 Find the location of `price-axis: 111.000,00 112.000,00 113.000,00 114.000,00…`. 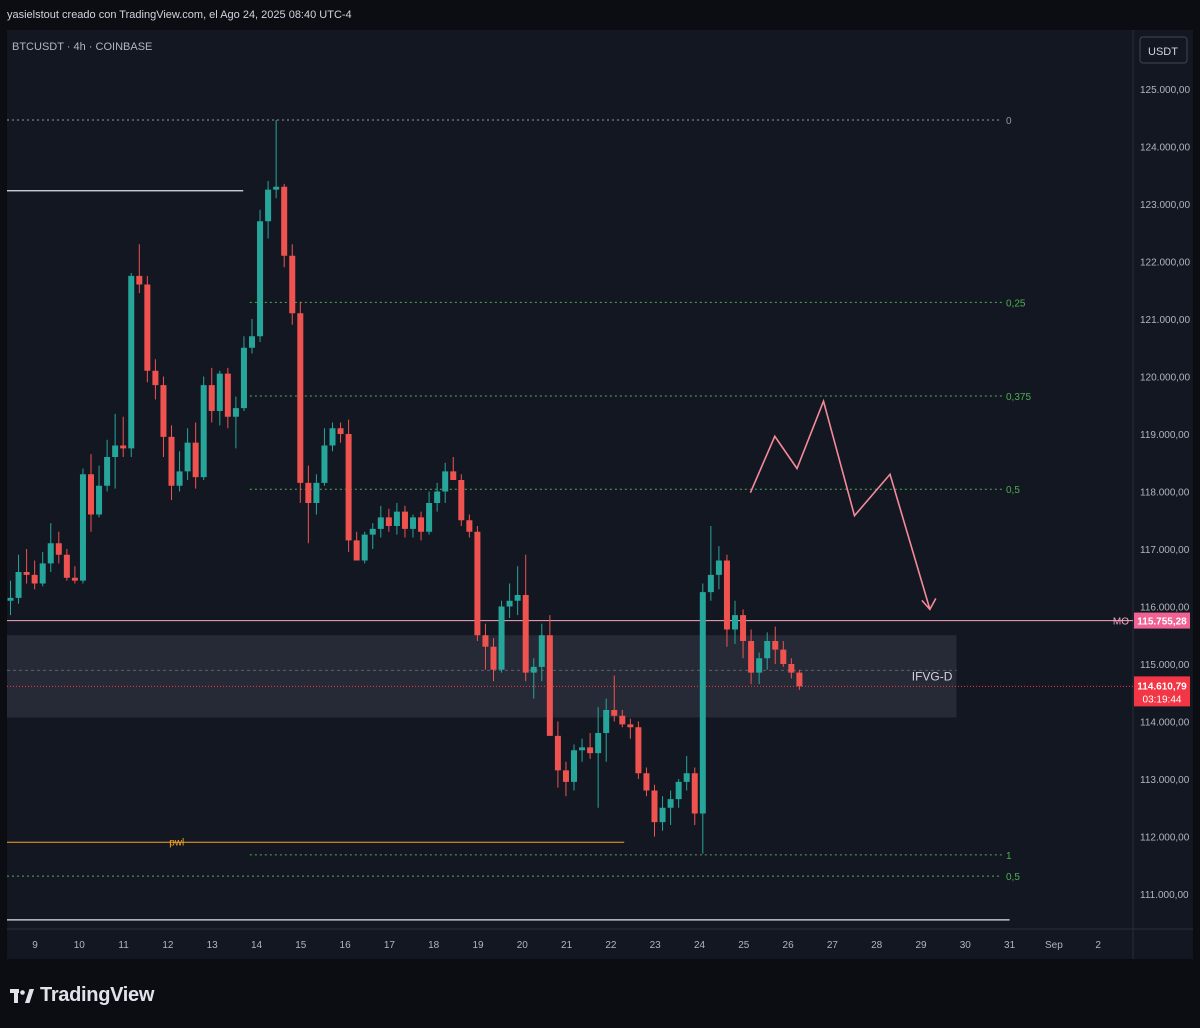

price-axis: 111.000,00 112.000,00 113.000,00 114.000,00… is located at coordinates (1162, 493).